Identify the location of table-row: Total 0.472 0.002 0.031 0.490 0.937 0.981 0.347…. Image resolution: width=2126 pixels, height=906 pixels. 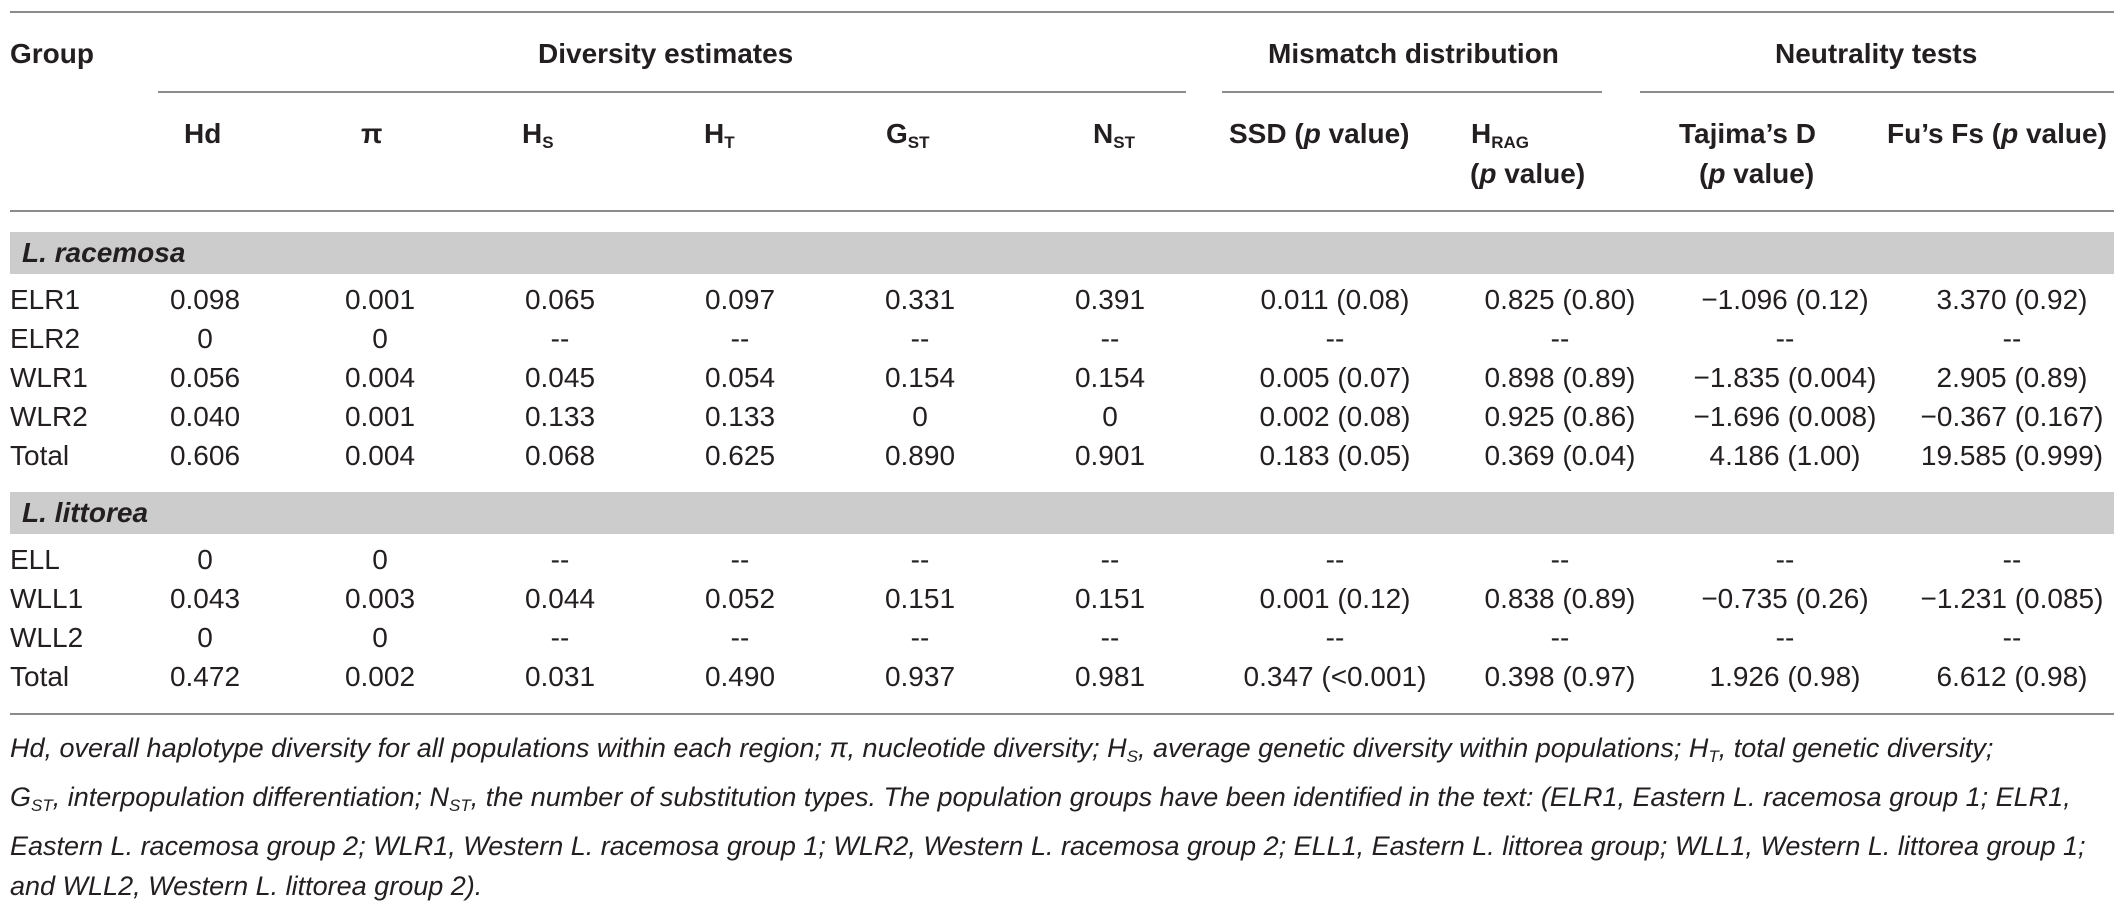
(1062, 676).